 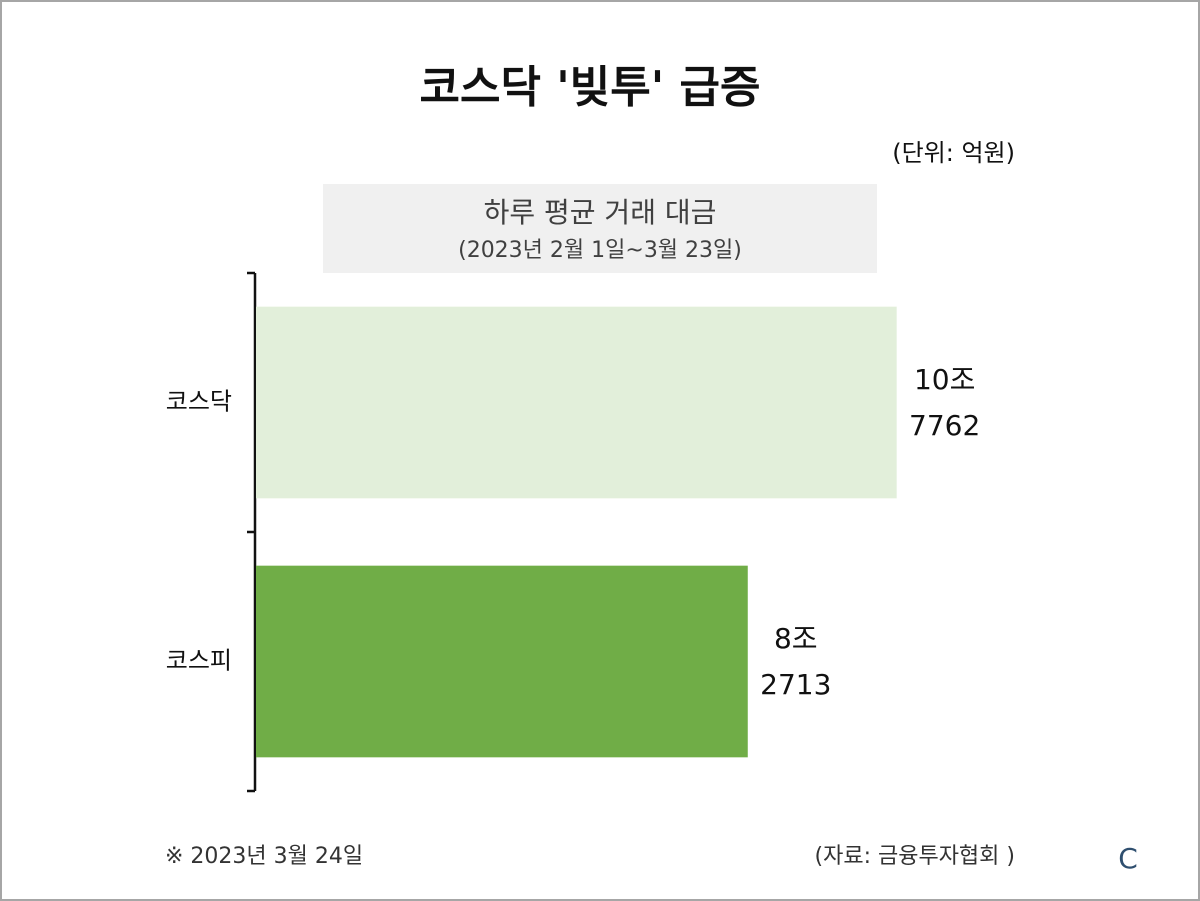 I want to click on y-tick-label: 코스닥, so click(x=199, y=402).